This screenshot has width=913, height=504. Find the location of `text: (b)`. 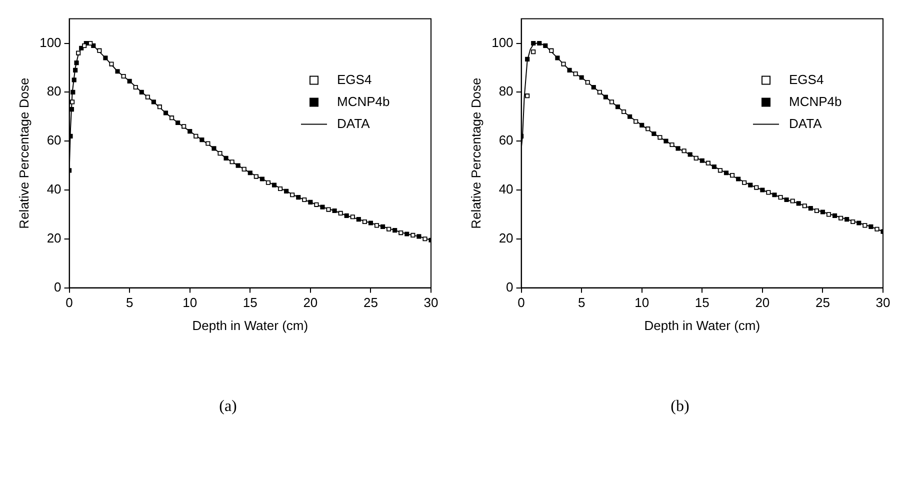

text: (b) is located at coordinates (680, 407).